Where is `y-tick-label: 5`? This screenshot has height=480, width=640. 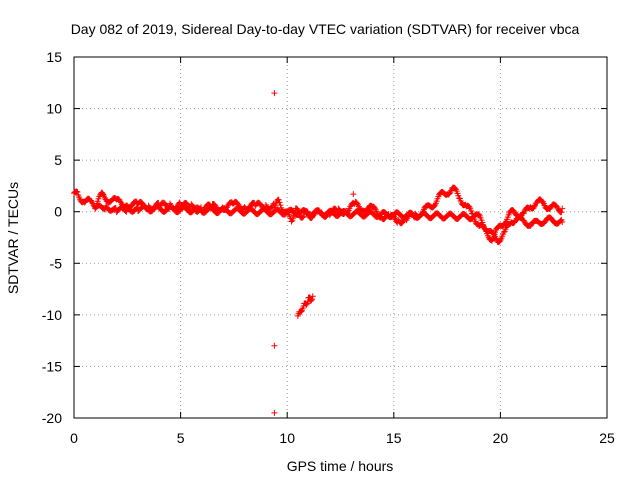
y-tick-label: 5 is located at coordinates (58, 160).